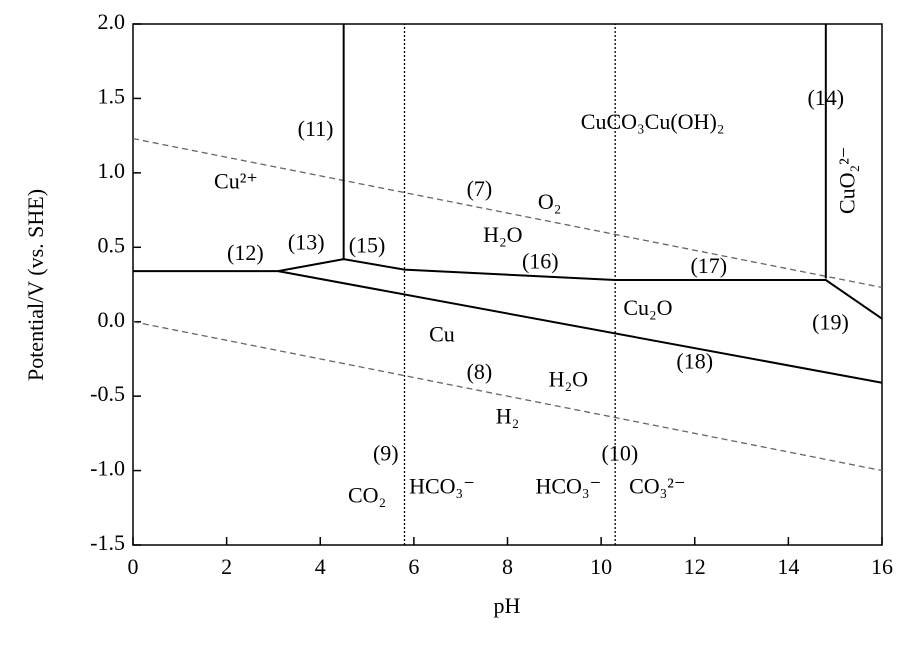 This screenshot has width=924, height=650. I want to click on annotation: Cu, so click(442, 334).